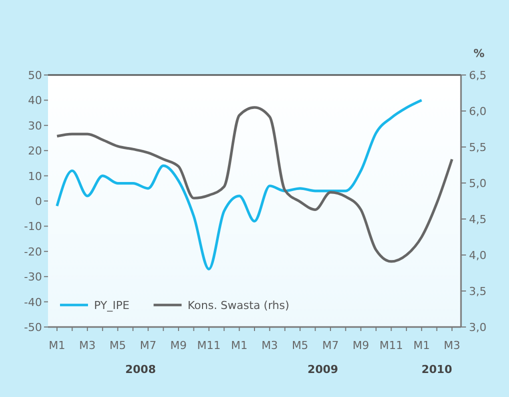  I want to click on y-tick-label: 40, so click(35, 101).